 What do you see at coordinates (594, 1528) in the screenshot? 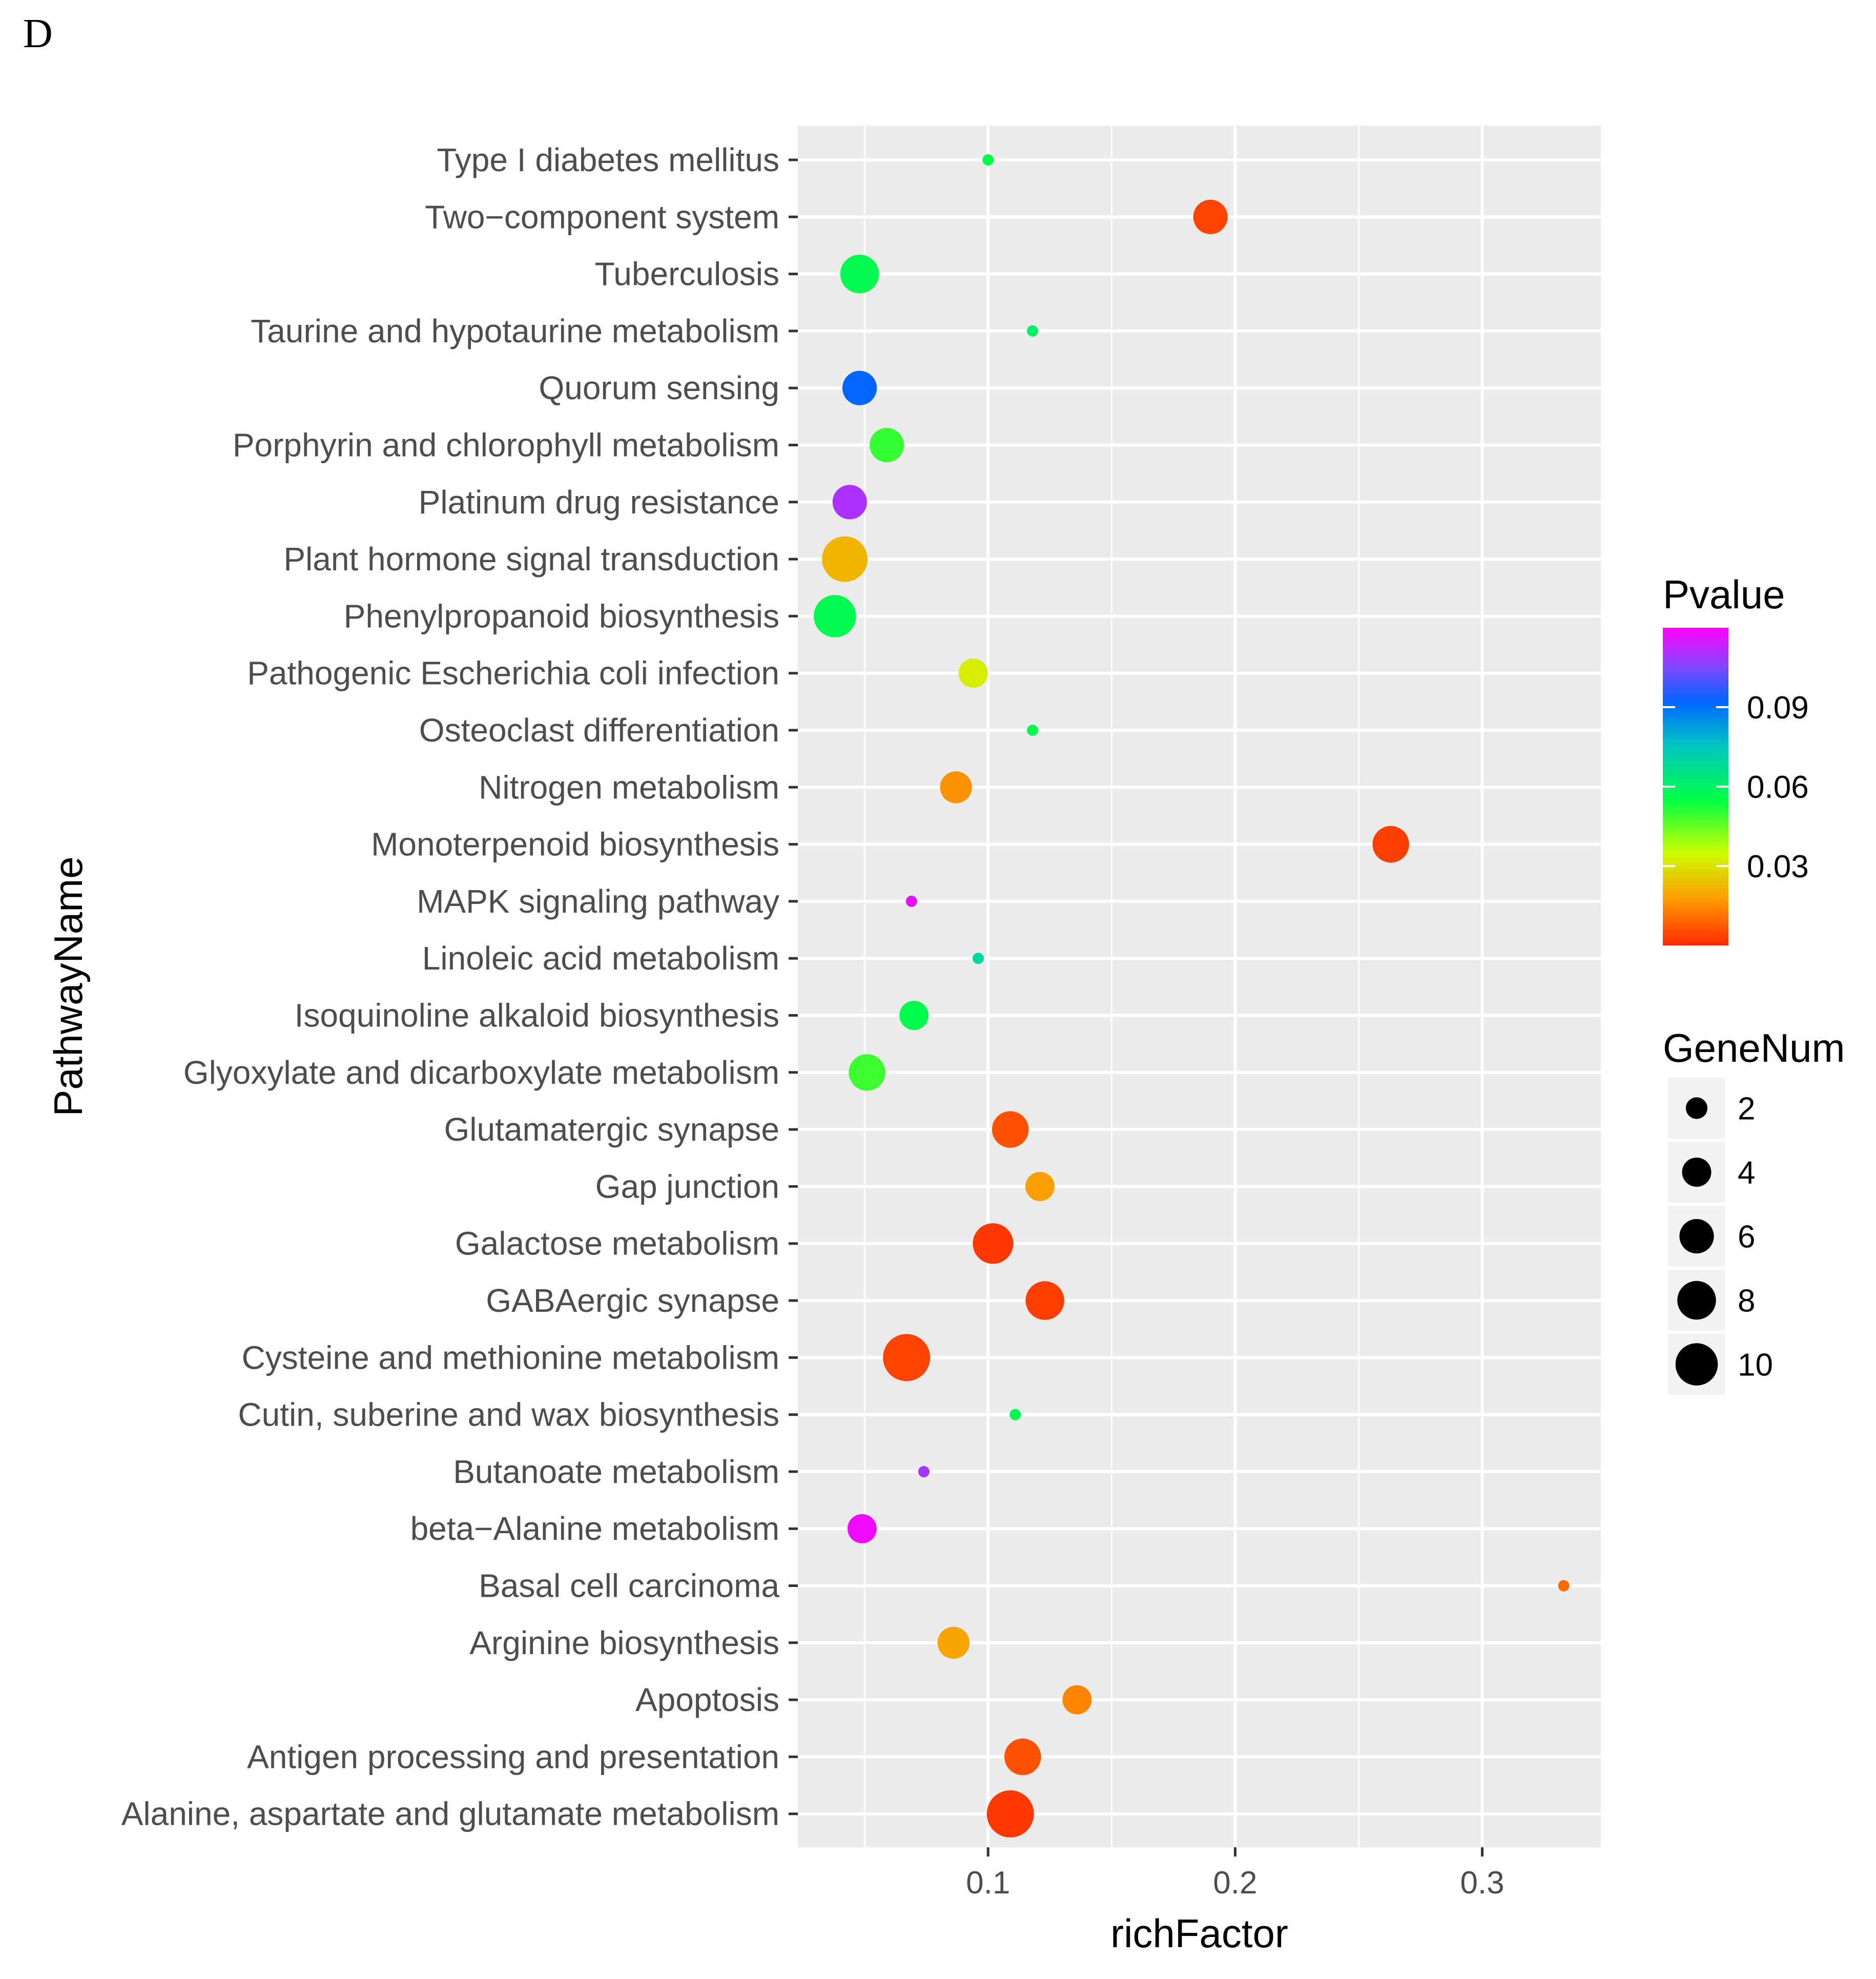
I see `pathway-label: beta−Alanine metabolism` at bounding box center [594, 1528].